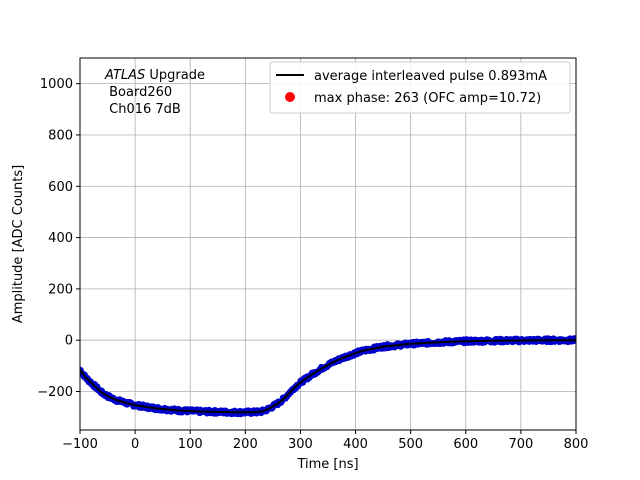  I want to click on series-group, so click(328, 376).